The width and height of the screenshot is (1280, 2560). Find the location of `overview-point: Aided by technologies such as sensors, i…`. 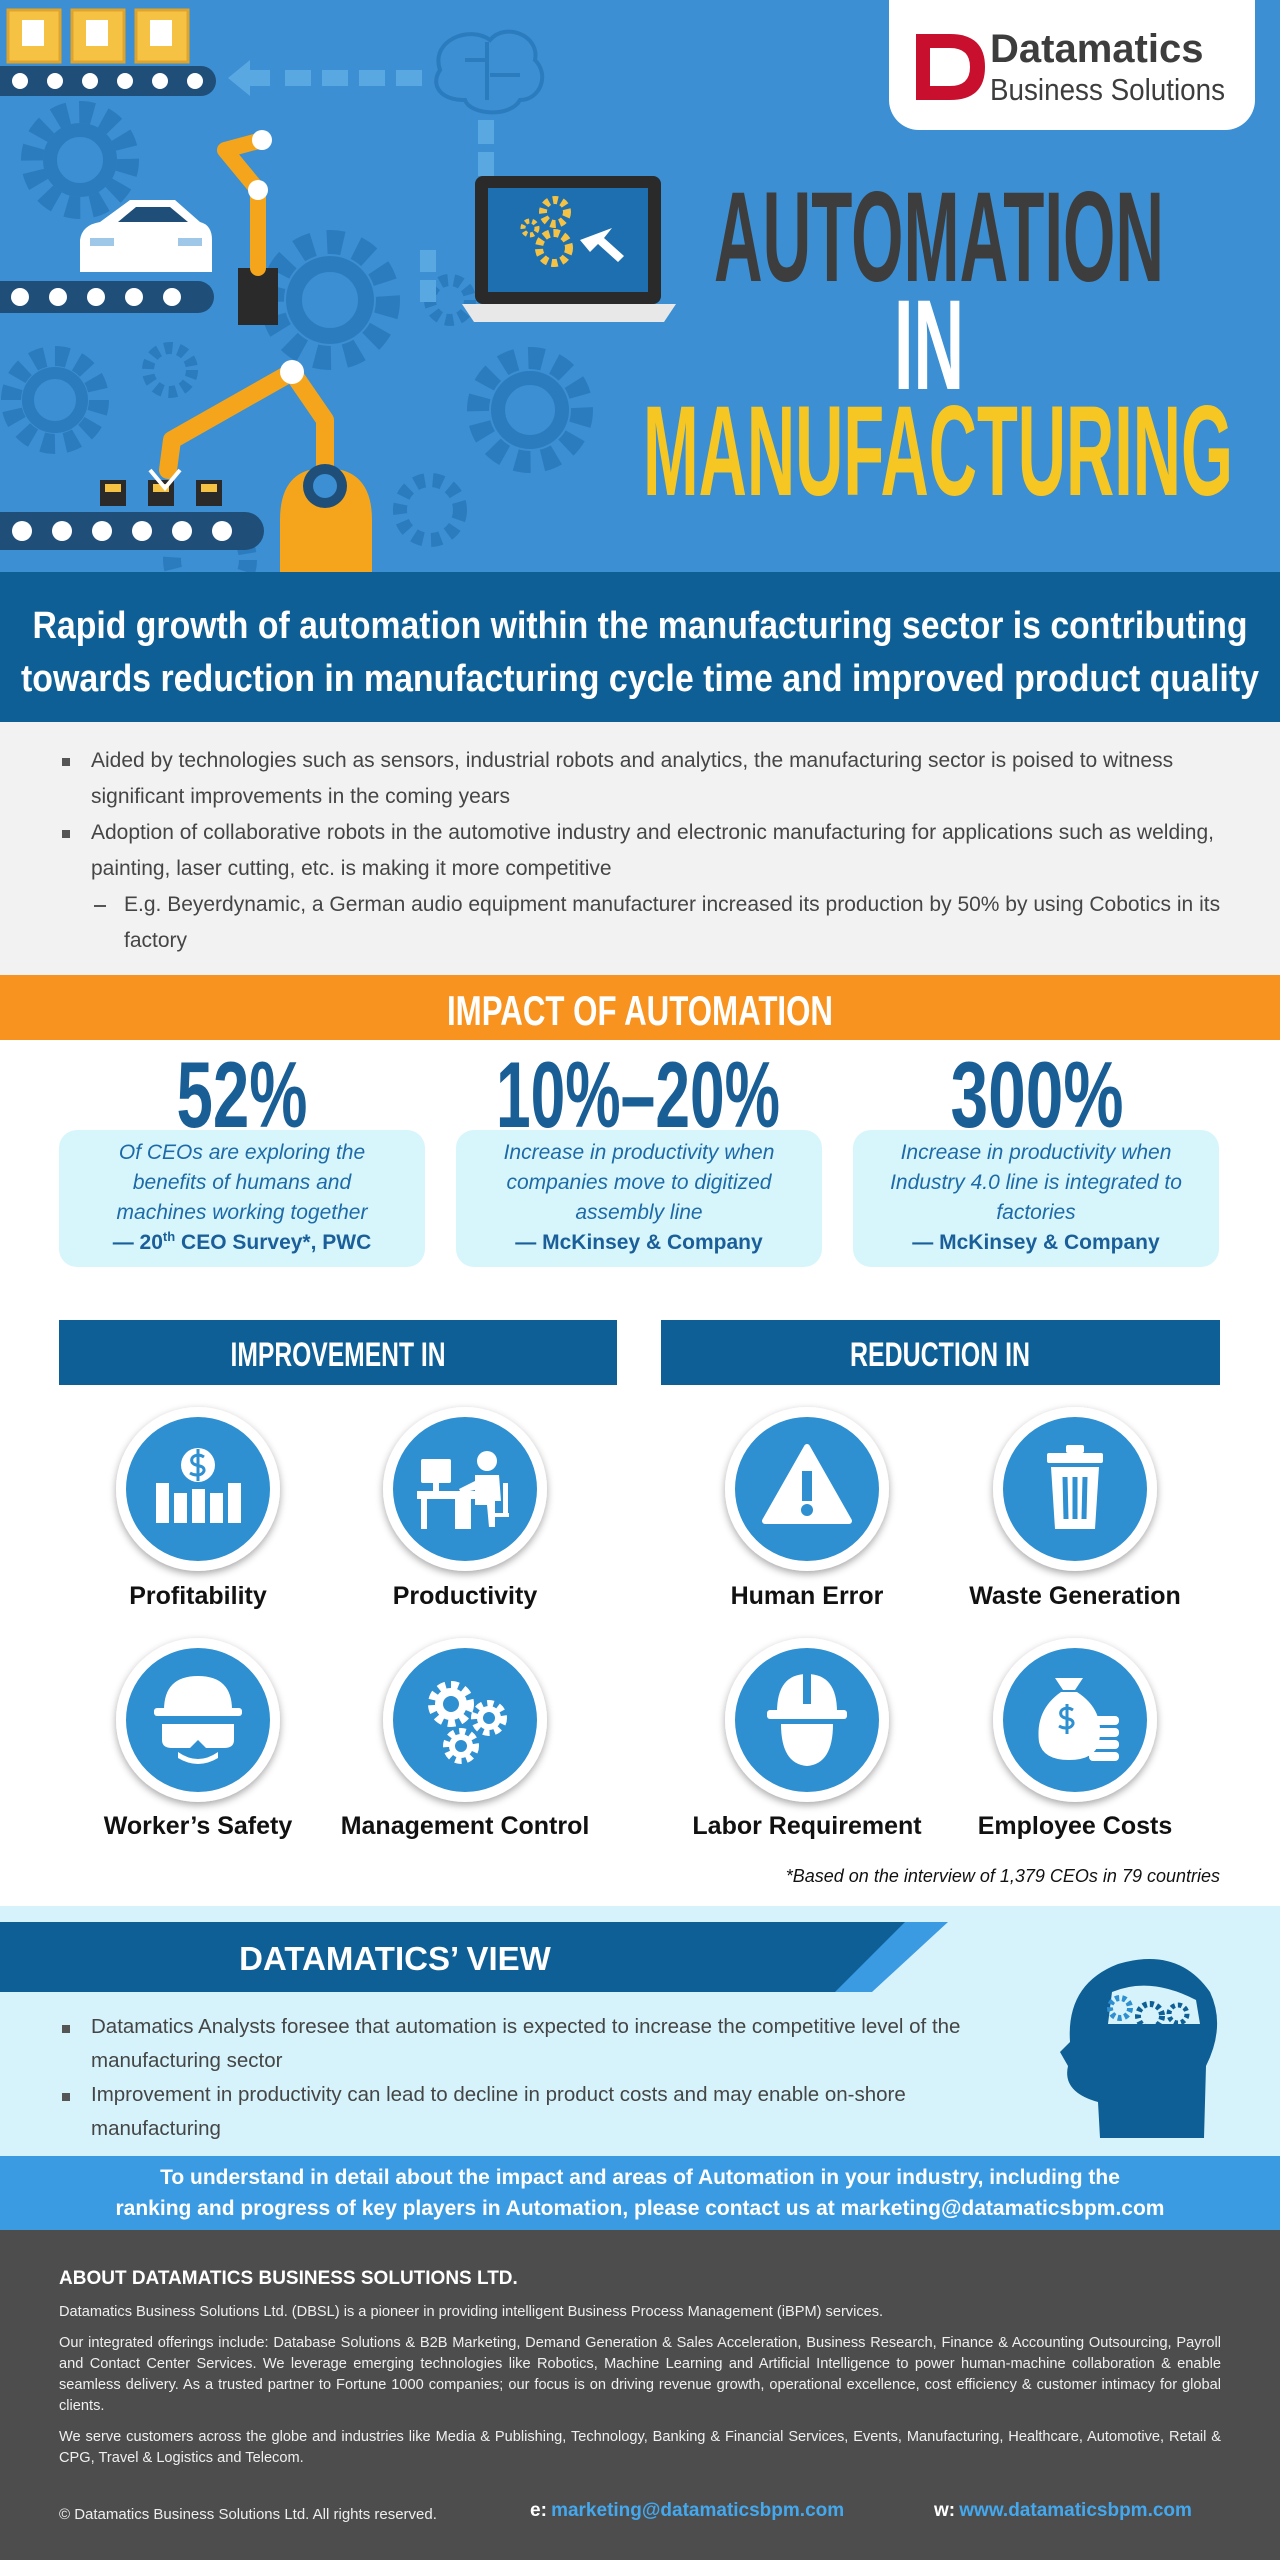

overview-point: Aided by technologies such as sensors, i… is located at coordinates (644, 779).